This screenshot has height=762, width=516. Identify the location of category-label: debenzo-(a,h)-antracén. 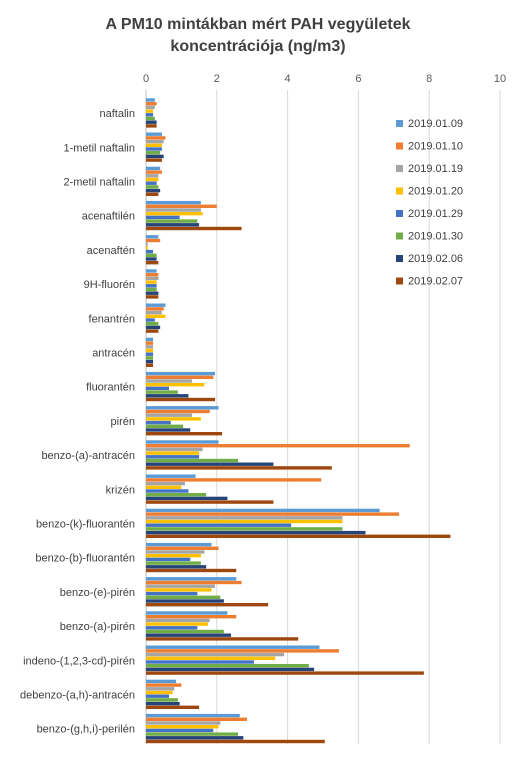
(77, 696).